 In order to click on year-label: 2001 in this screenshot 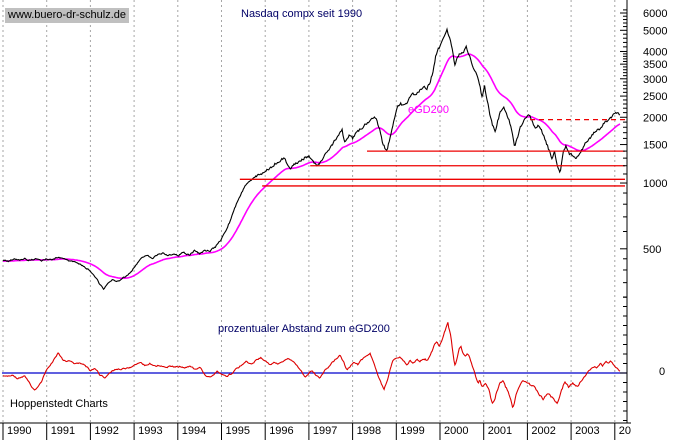, I will do `click(500, 431)`.